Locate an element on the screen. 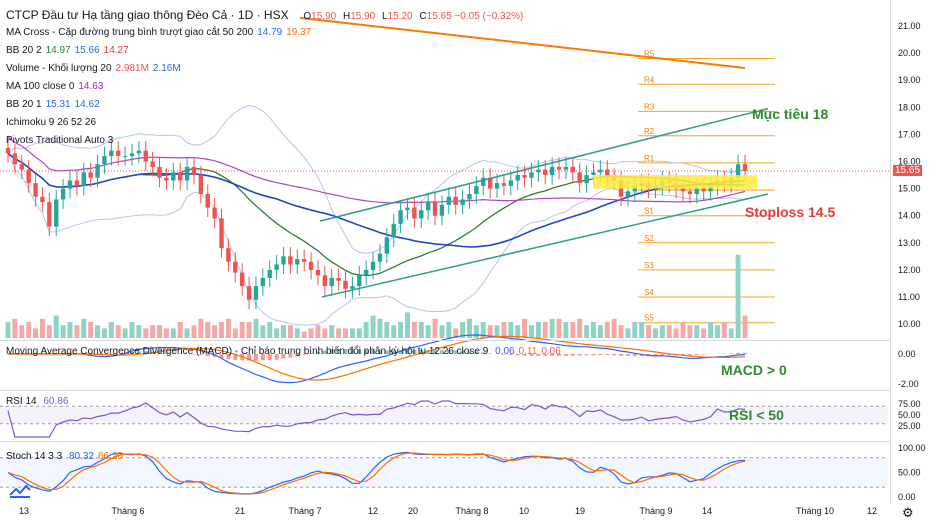  stoch-legend: Stoch 14 3 3 80.32 66.20 is located at coordinates (64, 456).